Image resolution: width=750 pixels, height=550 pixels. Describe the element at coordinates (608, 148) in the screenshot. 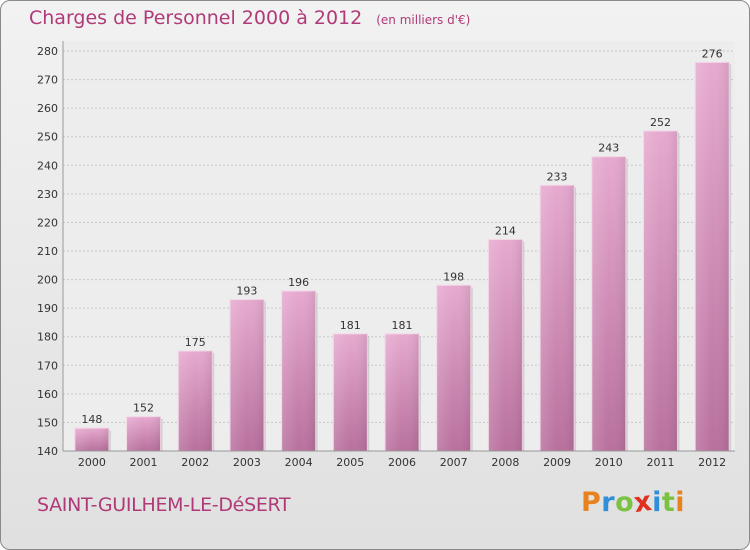

I see `bar-value-label: 243` at that location.